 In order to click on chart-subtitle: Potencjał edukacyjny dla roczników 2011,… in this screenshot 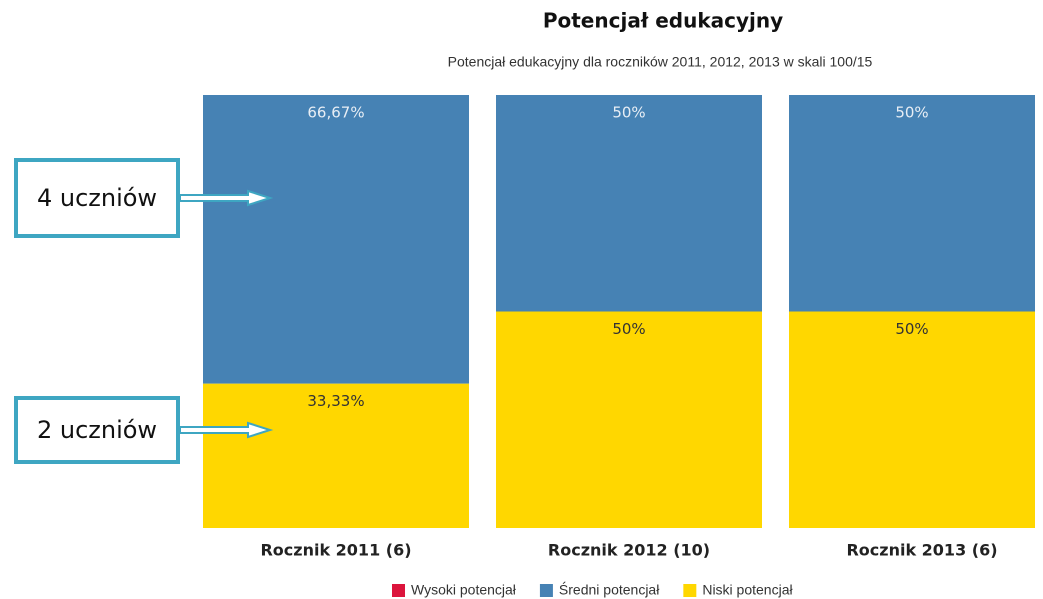, I will do `click(660, 62)`.